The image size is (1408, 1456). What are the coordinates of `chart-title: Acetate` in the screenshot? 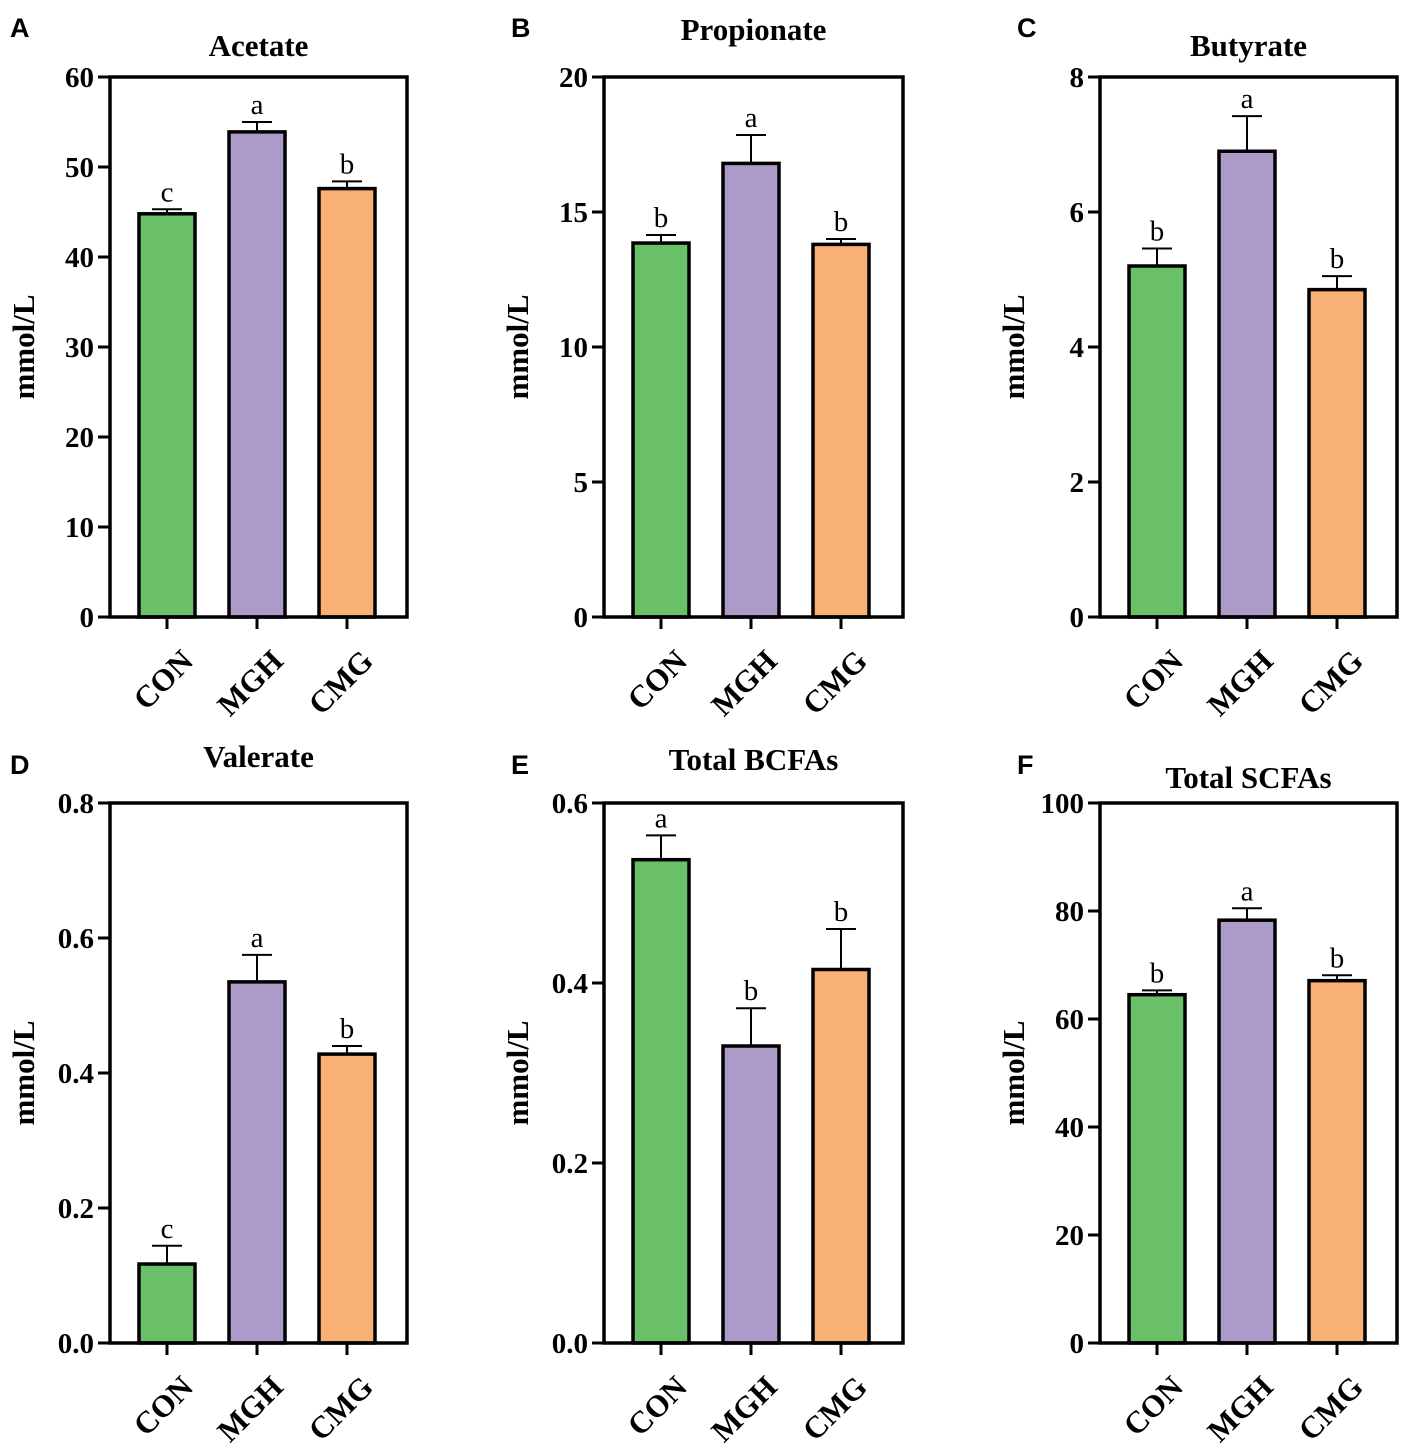 It's located at (259, 45).